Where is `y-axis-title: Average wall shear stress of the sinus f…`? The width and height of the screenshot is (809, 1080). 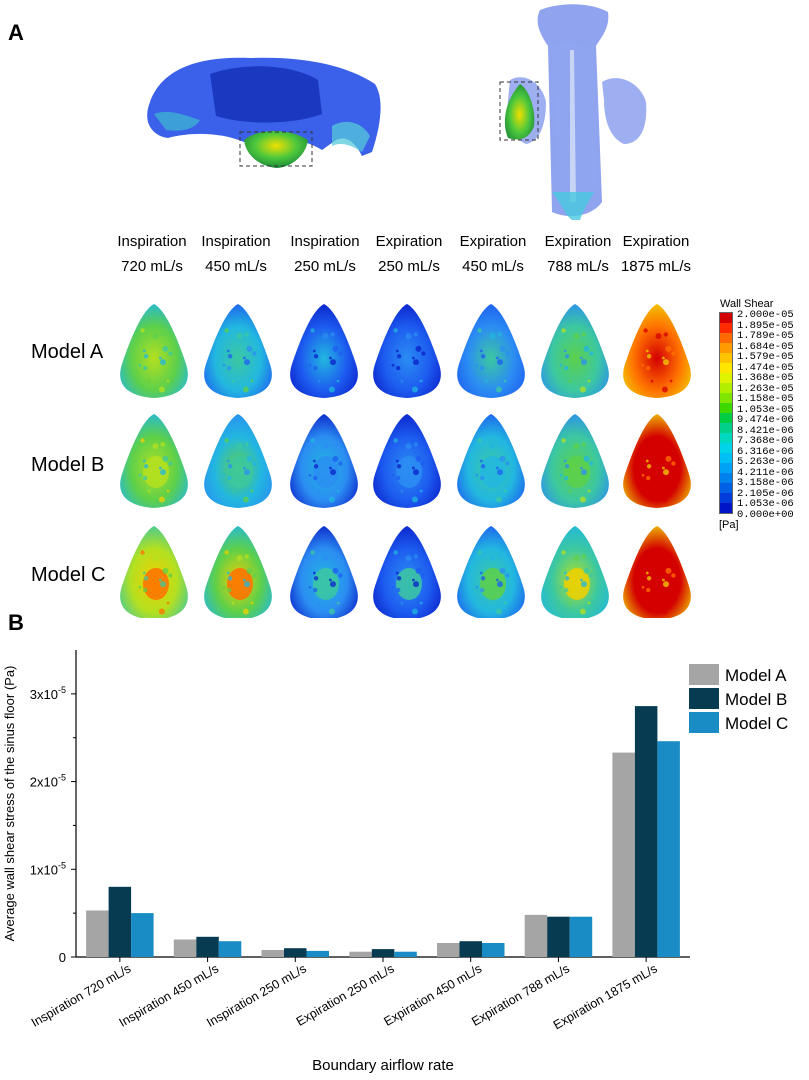 y-axis-title: Average wall shear stress of the sinus f… is located at coordinates (9, 804).